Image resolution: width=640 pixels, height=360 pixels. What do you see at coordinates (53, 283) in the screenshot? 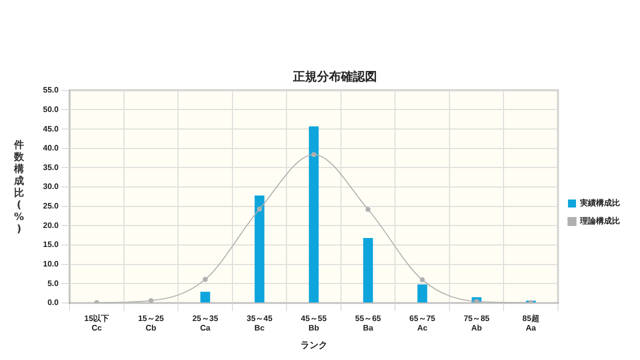
I see `y-tick-label: 5.0` at bounding box center [53, 283].